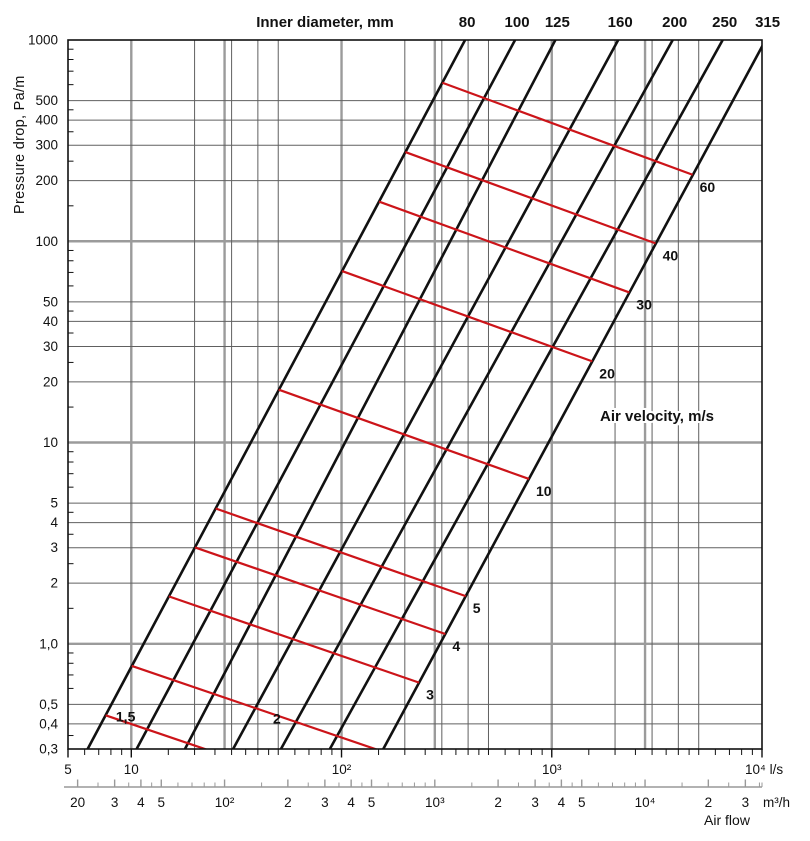 This screenshot has width=810, height=841. Describe the element at coordinates (50, 301) in the screenshot. I see `y-axis-tick-label: 50` at that location.